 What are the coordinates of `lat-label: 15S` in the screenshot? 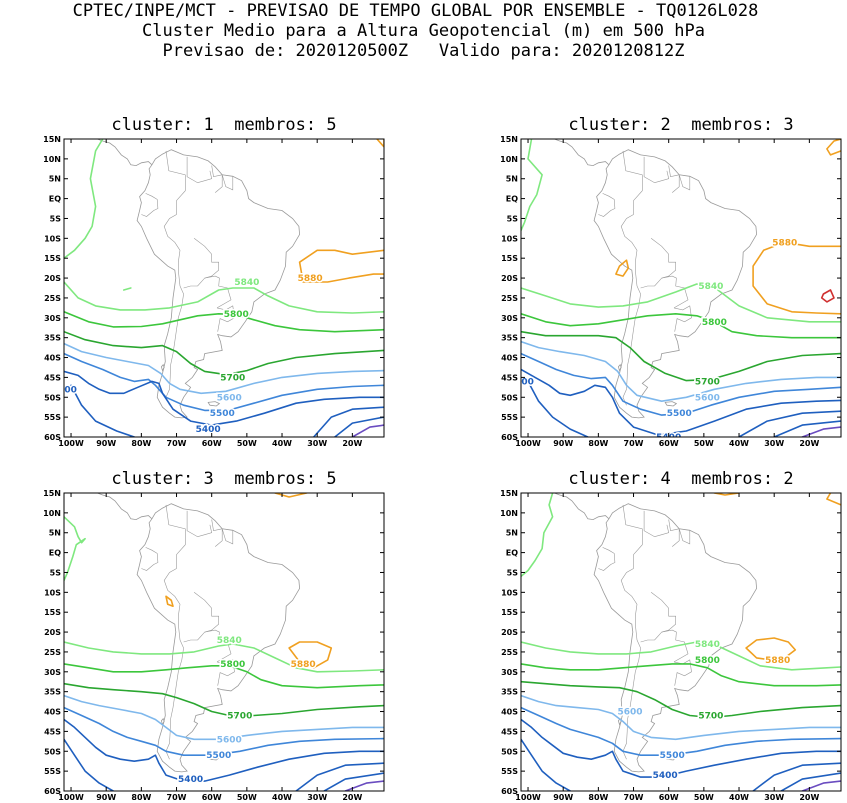 It's located at (509, 258).